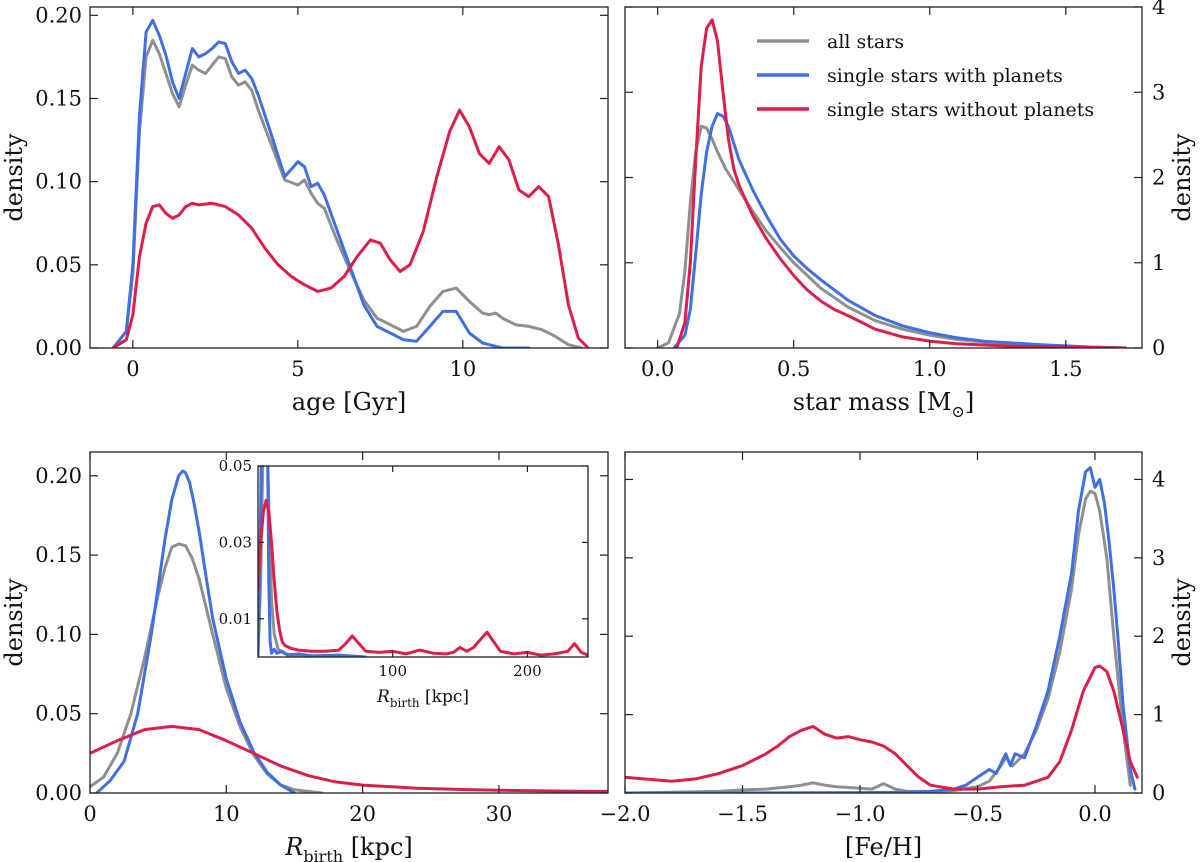 Image resolution: width=1200 pixels, height=862 pixels. I want to click on x-tick-label: −1.5, so click(742, 814).